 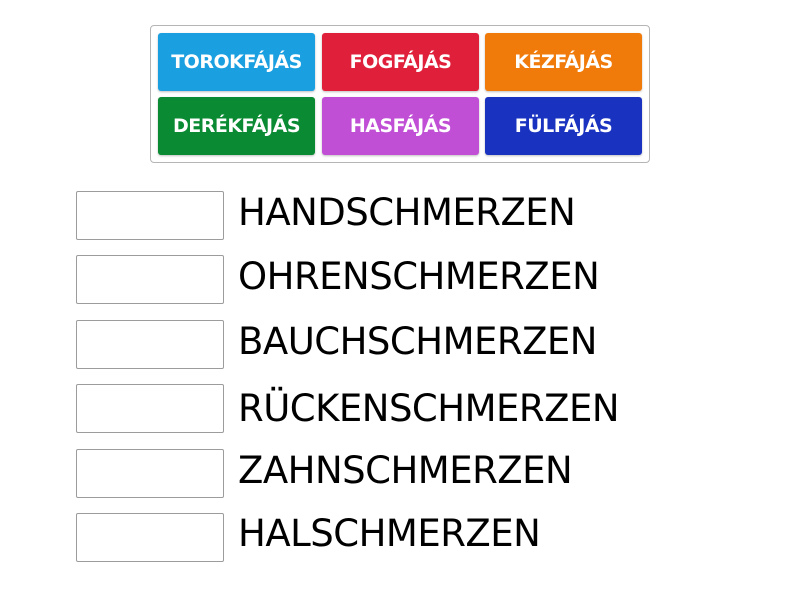 What do you see at coordinates (236, 126) in the screenshot?
I see `tile-derekfajas: DERÉKFÁJÁS` at bounding box center [236, 126].